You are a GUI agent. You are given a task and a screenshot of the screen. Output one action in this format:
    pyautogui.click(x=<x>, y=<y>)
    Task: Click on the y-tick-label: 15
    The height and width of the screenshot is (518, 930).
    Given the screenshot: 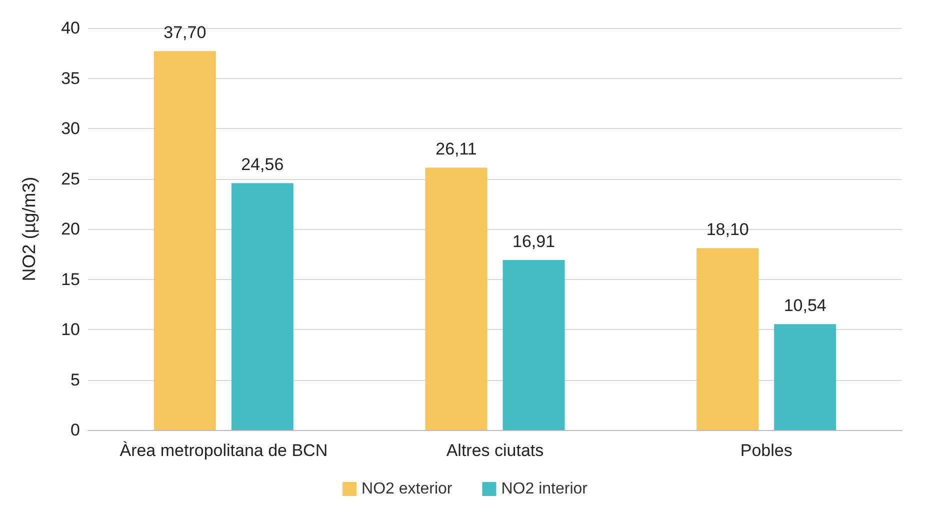 What is the action you would take?
    pyautogui.click(x=70, y=279)
    